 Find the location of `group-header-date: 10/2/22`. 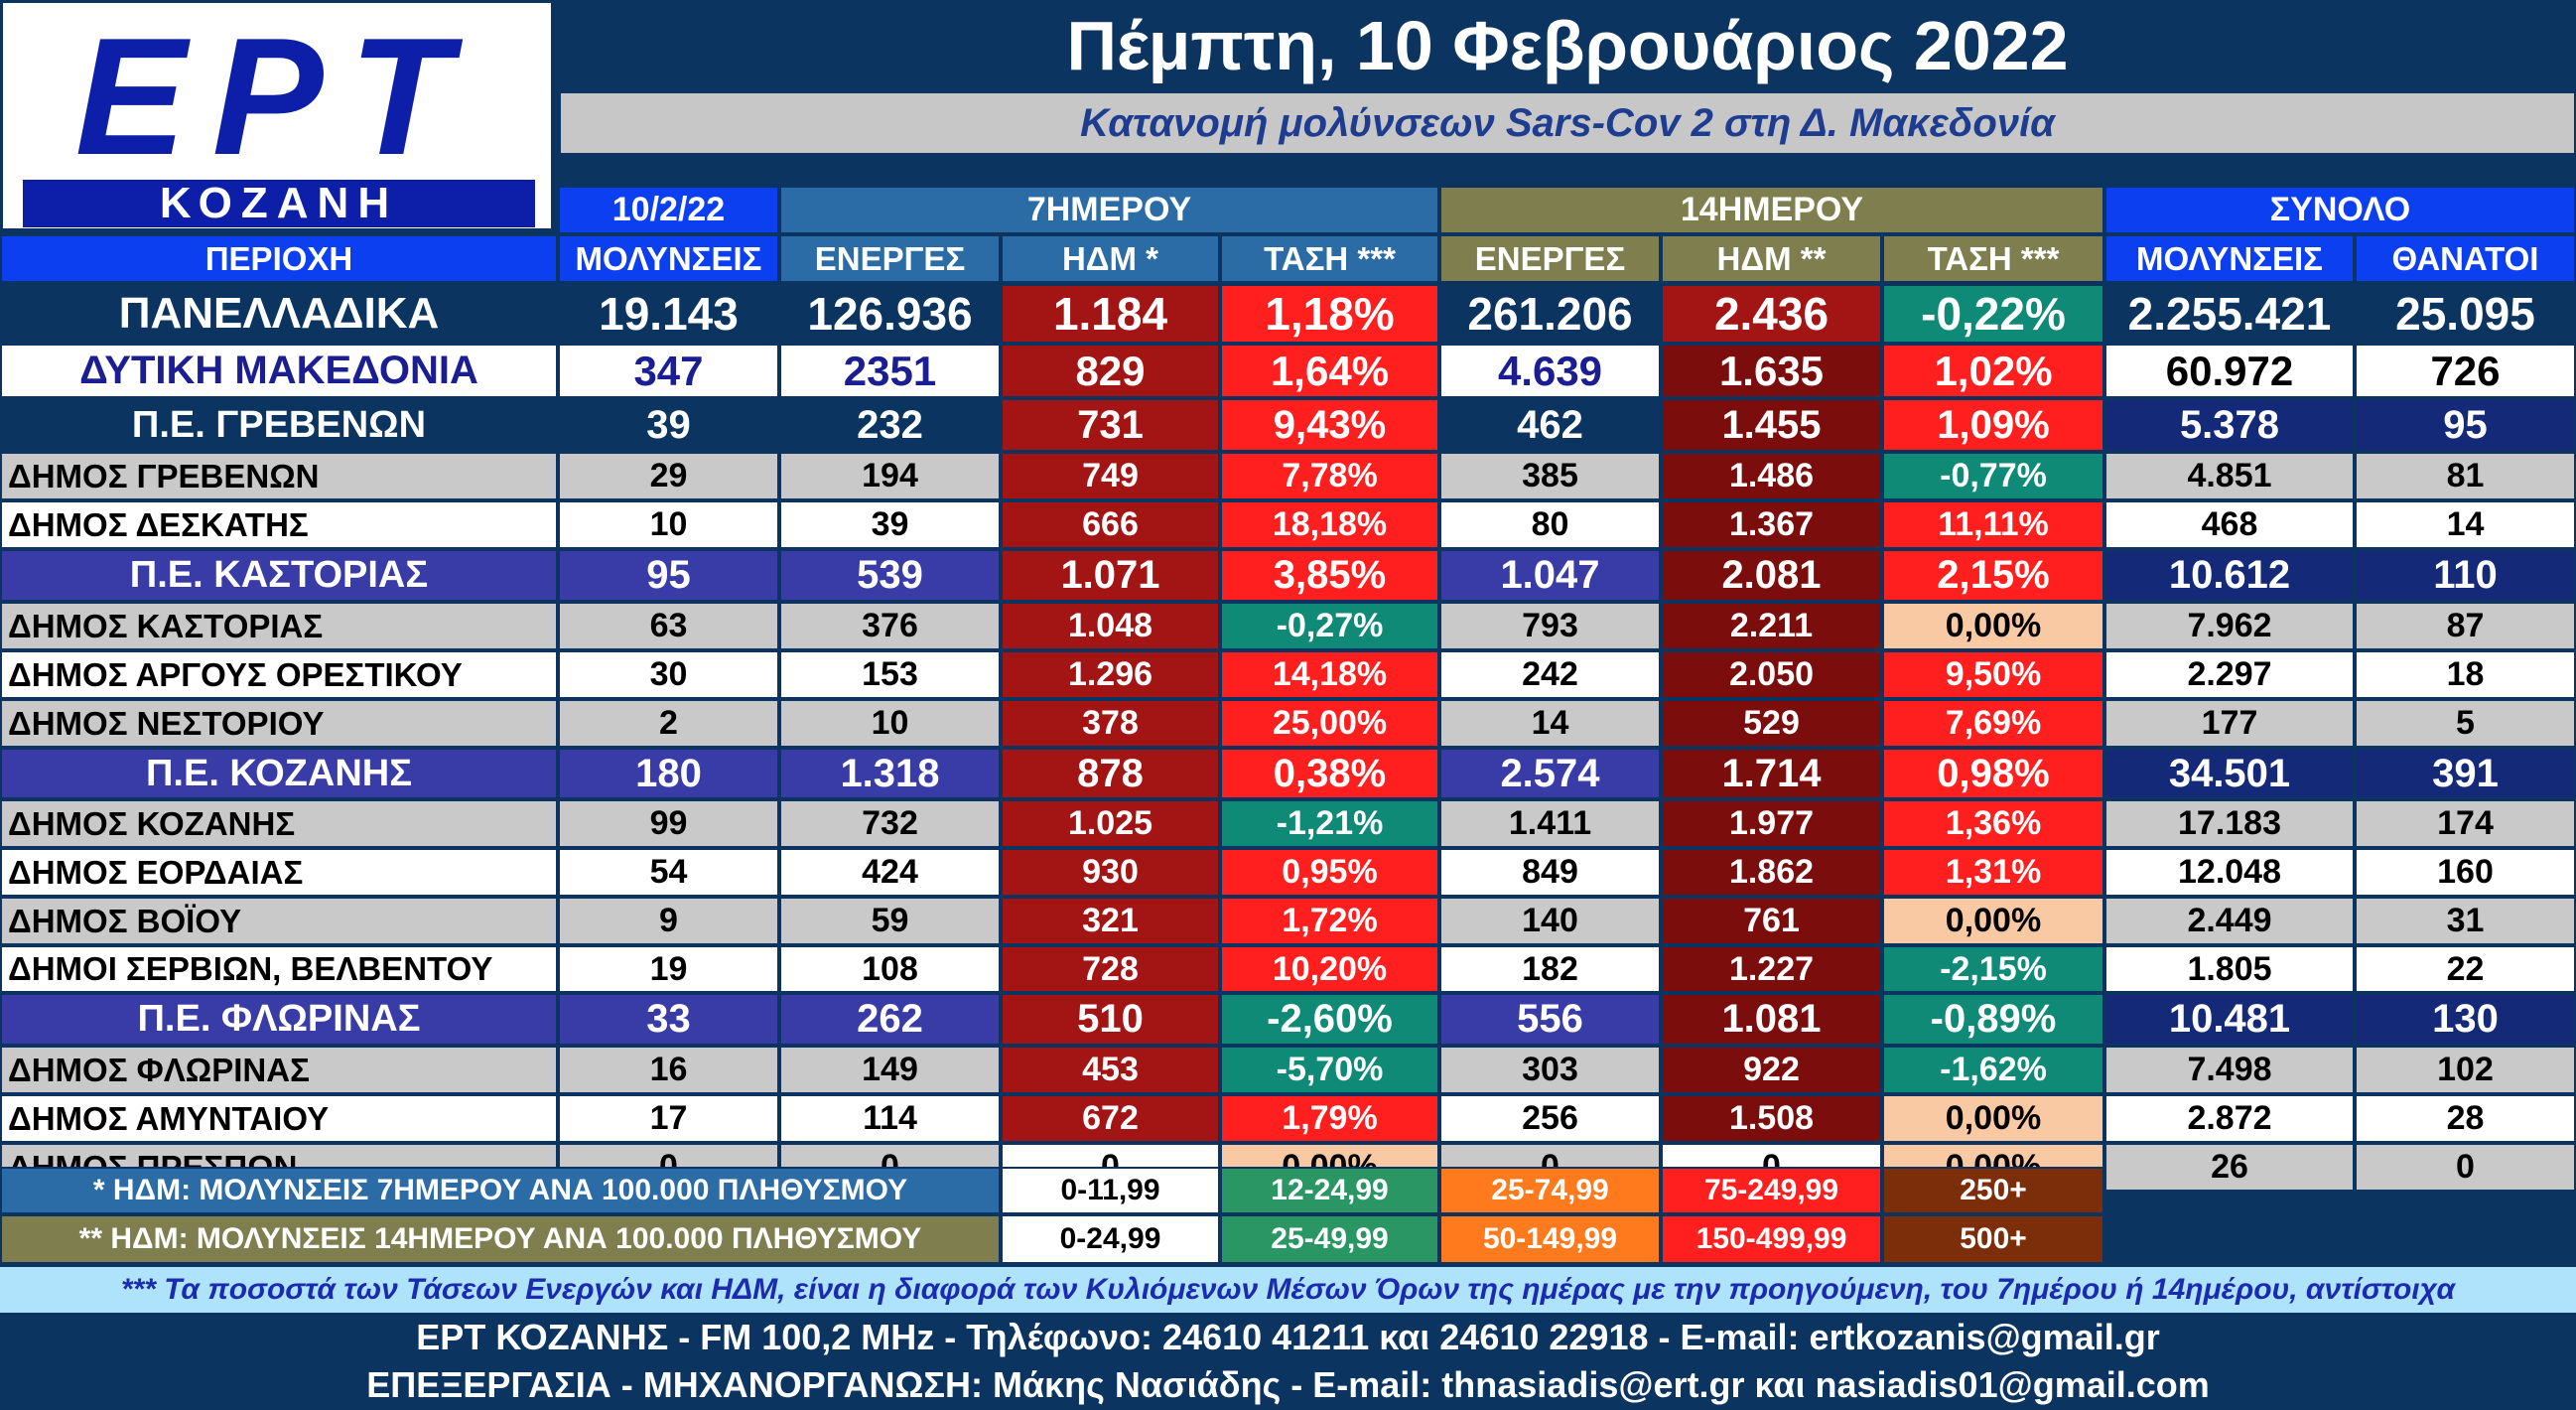

group-header-date: 10/2/22 is located at coordinates (668, 210).